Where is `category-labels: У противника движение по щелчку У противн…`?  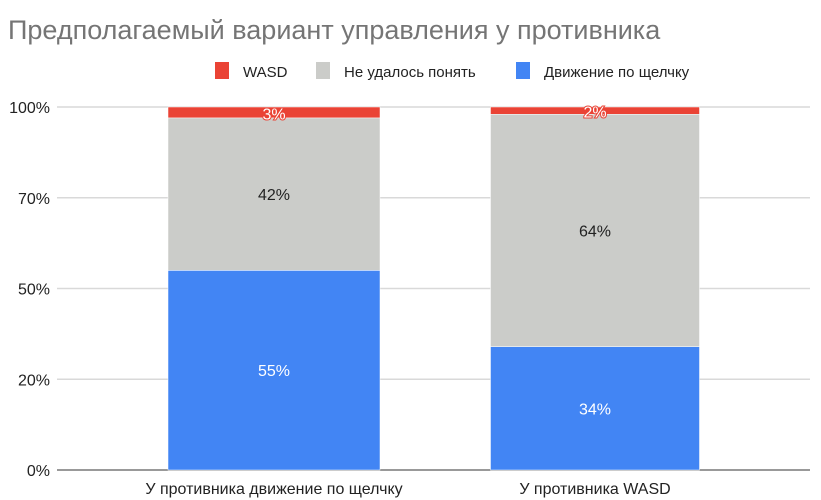 category-labels: У противника движение по щелчку У противн… is located at coordinates (407, 489).